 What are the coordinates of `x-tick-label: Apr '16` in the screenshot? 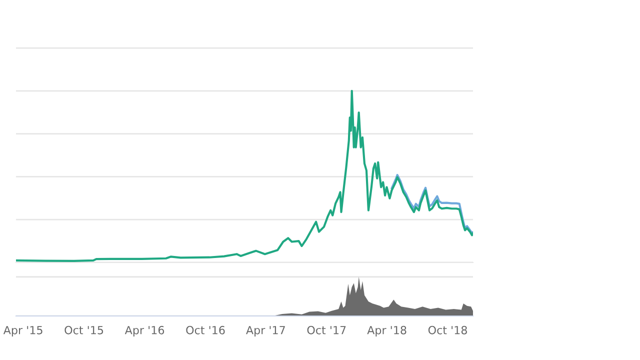 It's located at (144, 331).